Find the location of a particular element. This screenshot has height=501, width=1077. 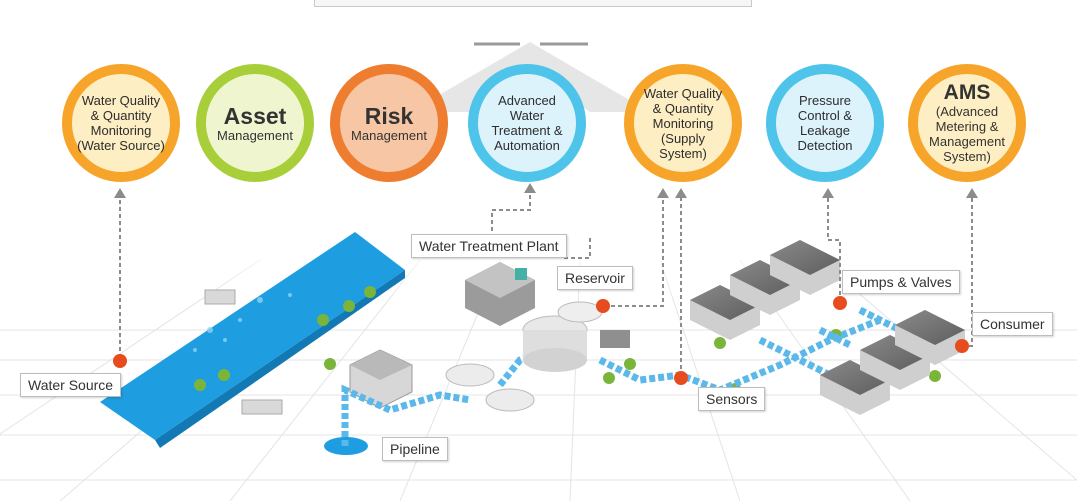

risk-title: Risk is located at coordinates (389, 115).